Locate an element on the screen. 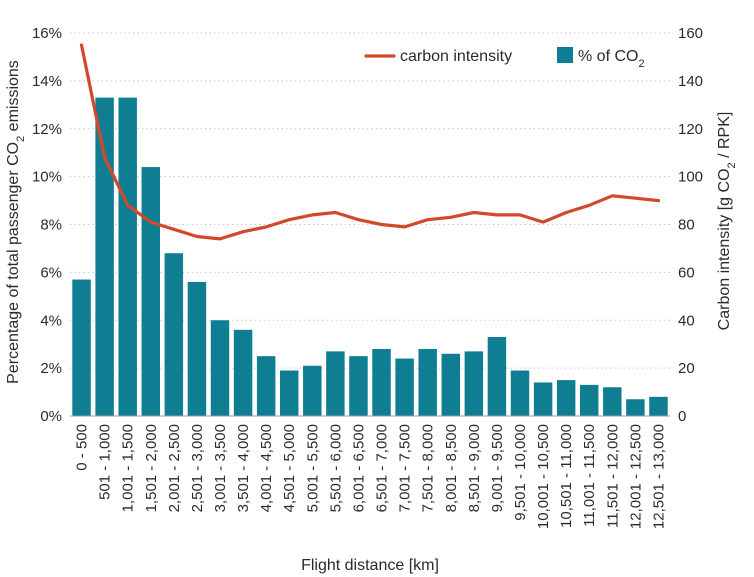 Image resolution: width=754 pixels, height=577 pixels. right-tick-label: 140 is located at coordinates (690, 81).